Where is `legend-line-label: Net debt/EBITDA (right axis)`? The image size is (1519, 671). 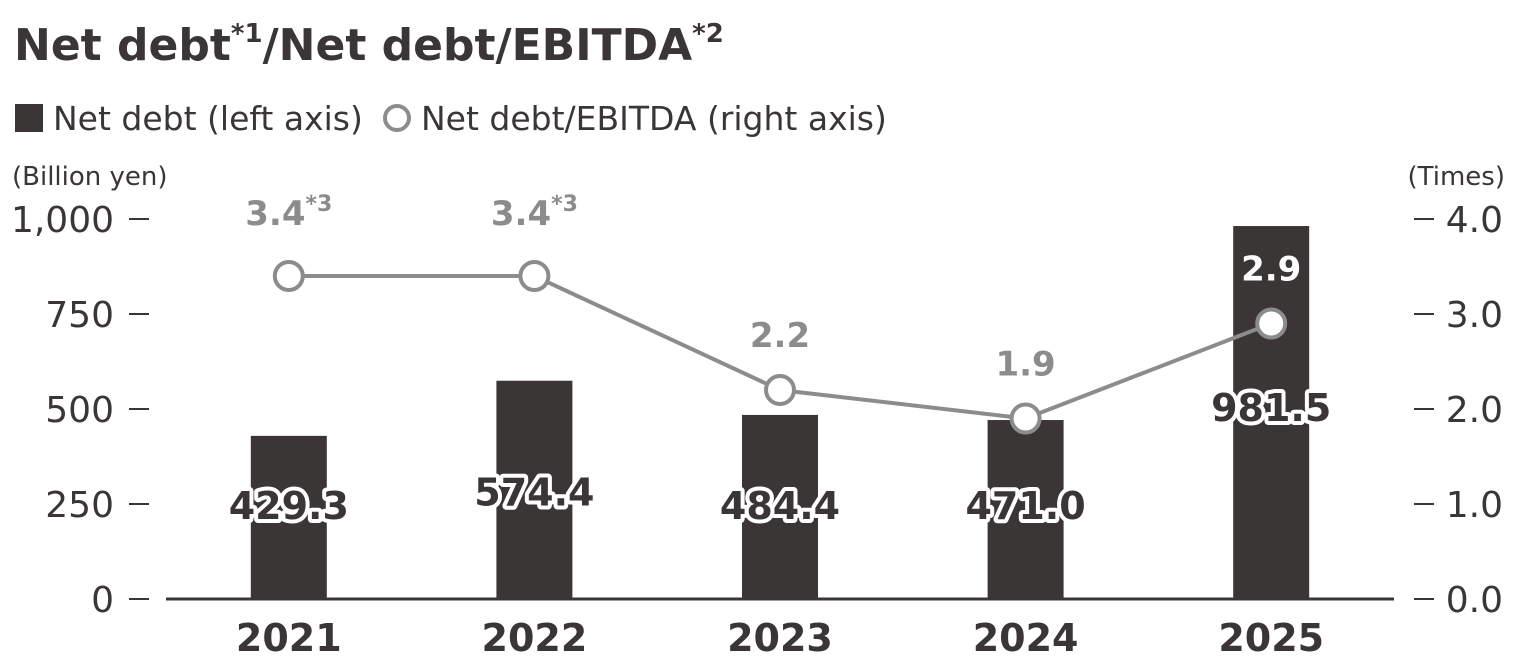
legend-line-label: Net debt/EBITDA (right axis) is located at coordinates (654, 118).